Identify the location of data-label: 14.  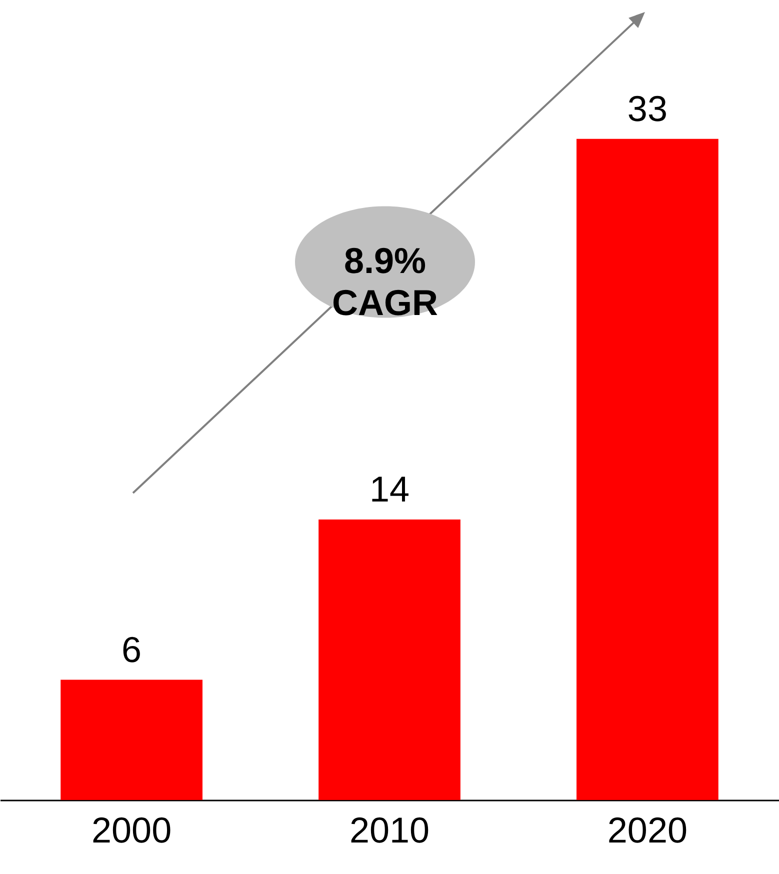
(389, 489).